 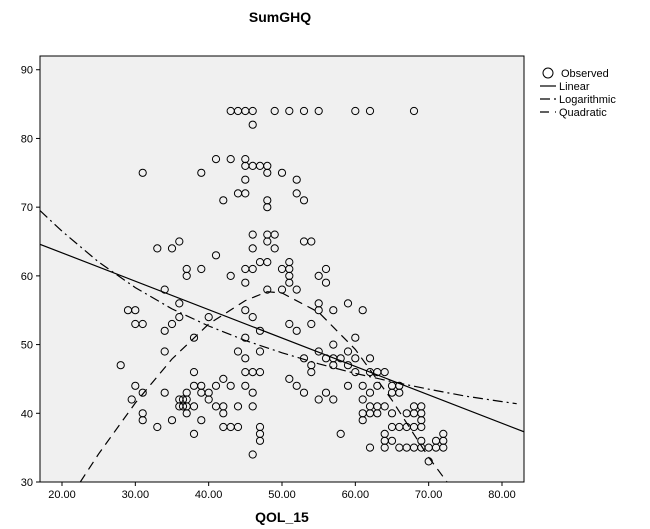 What do you see at coordinates (62, 495) in the screenshot?
I see `x-tick-label: 20.00` at bounding box center [62, 495].